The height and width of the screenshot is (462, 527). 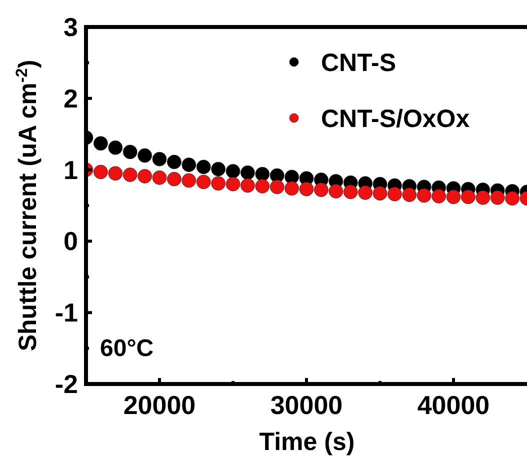 I want to click on annotation: 60°C, so click(x=127, y=348).